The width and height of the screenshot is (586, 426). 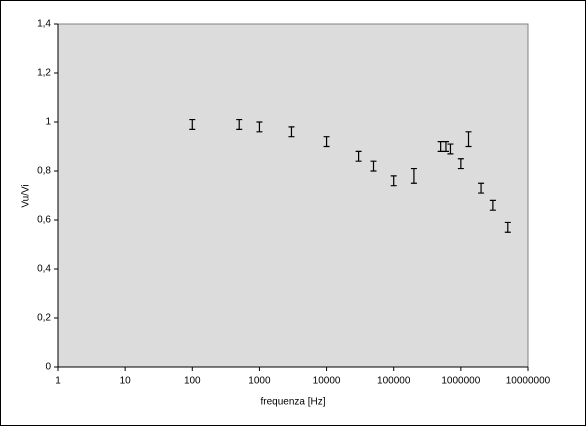 I want to click on y-tick-label: 0,8, so click(x=44, y=171).